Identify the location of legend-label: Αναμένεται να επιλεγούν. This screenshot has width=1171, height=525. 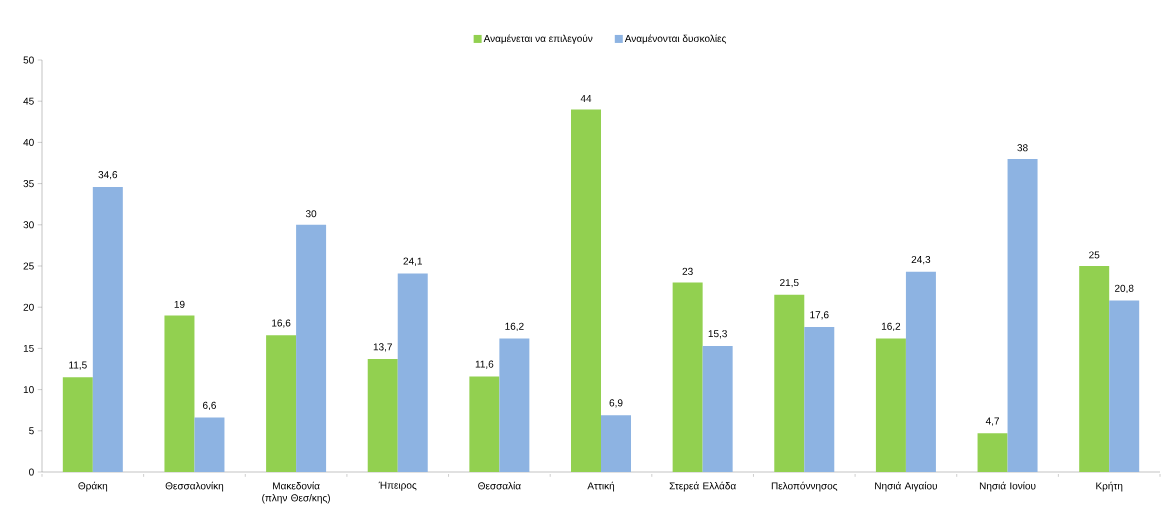
(538, 39).